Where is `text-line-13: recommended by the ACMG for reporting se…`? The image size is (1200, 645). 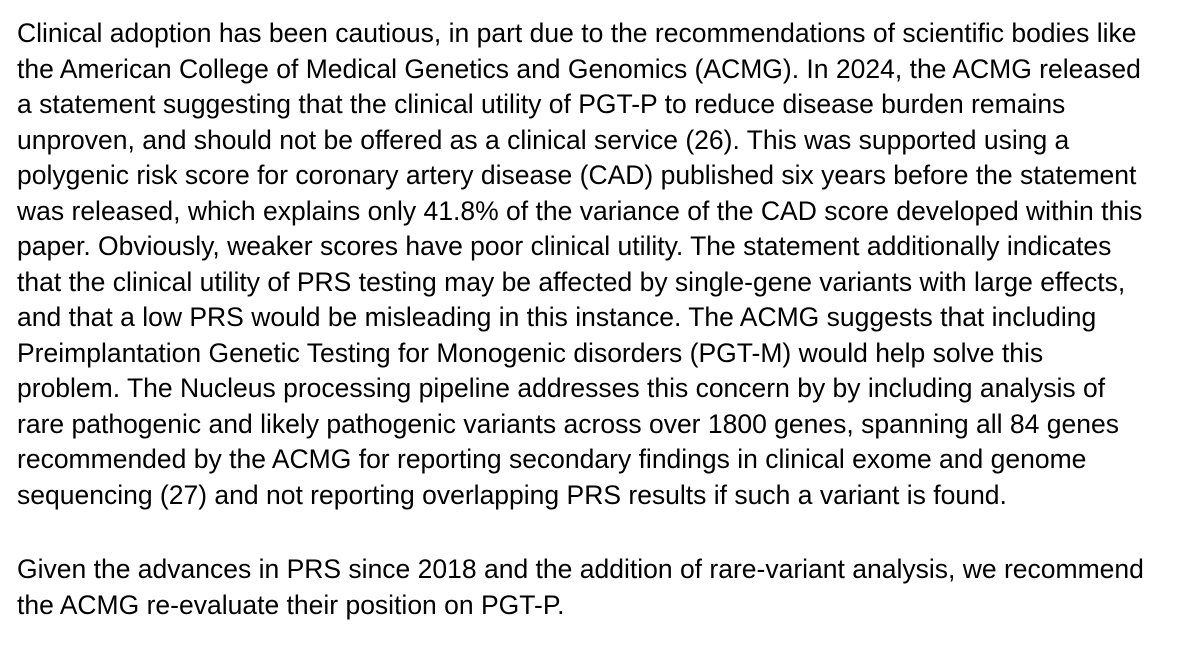 text-line-13: recommended by the ACMG for reporting se… is located at coordinates (552, 459).